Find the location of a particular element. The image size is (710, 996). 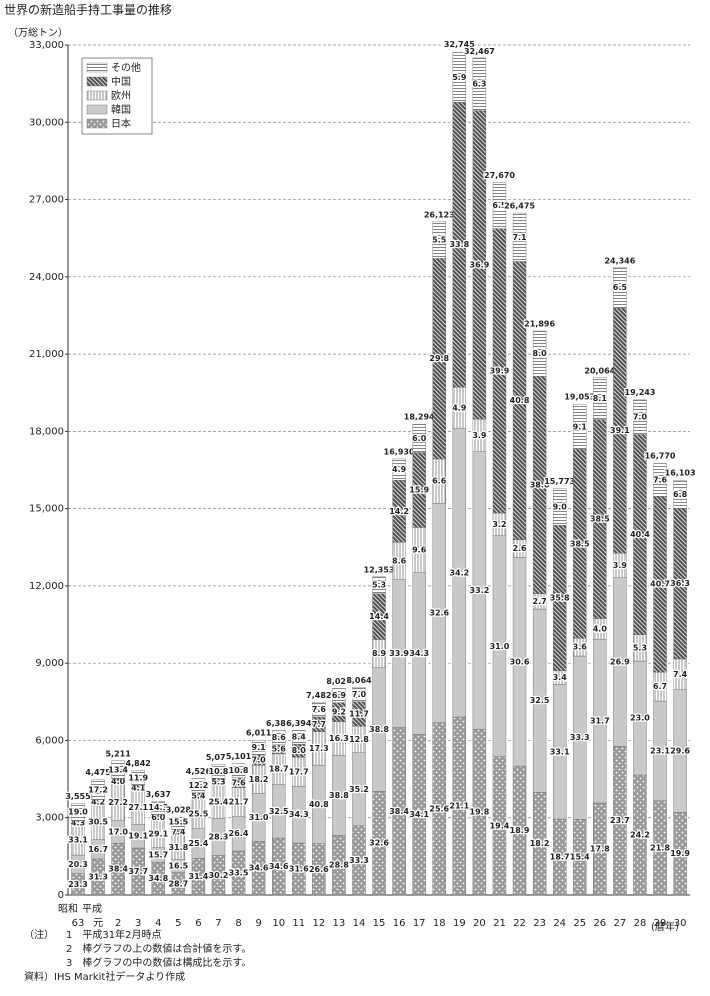

data-label: 21.1 is located at coordinates (459, 806).